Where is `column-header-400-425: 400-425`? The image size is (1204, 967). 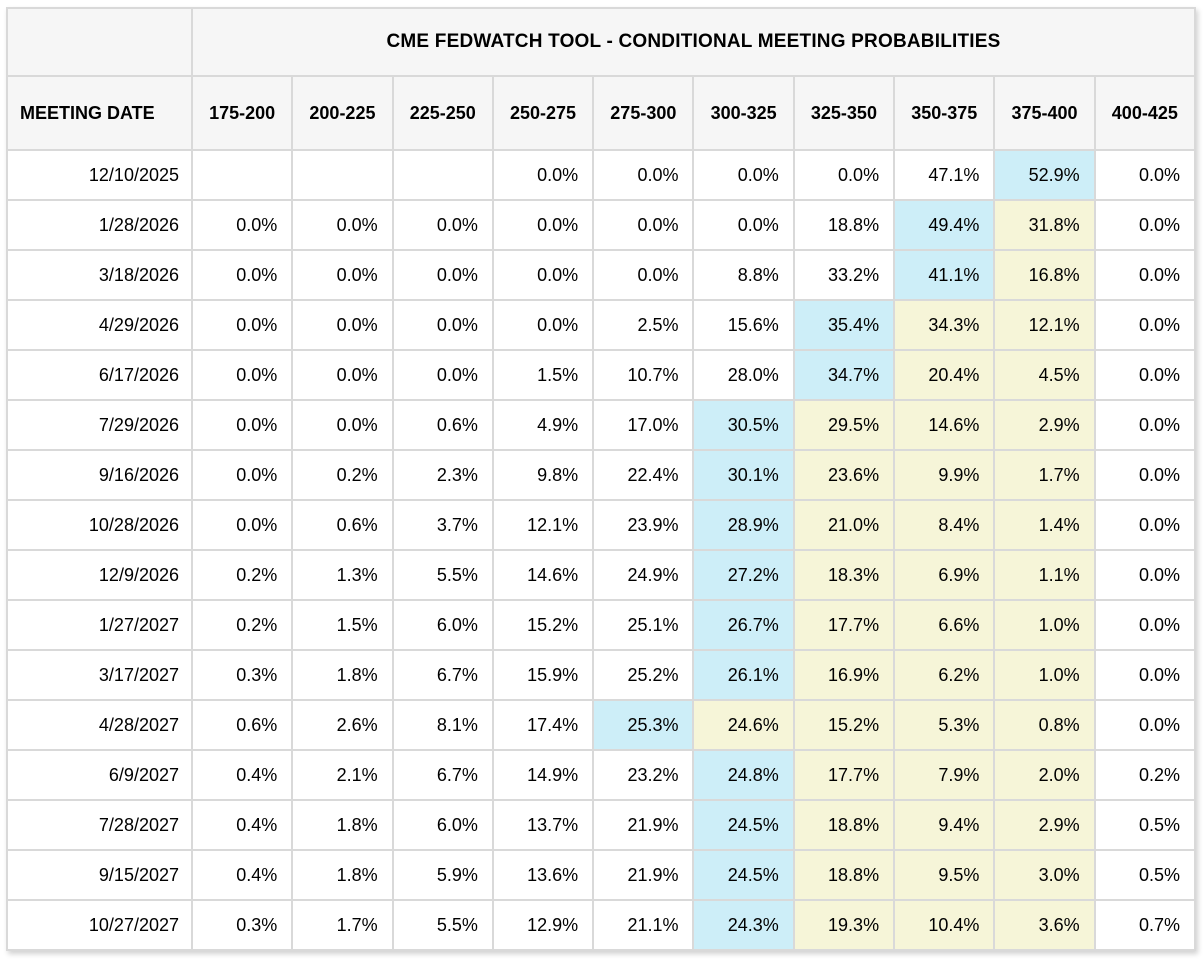 column-header-400-425: 400-425 is located at coordinates (1145, 113).